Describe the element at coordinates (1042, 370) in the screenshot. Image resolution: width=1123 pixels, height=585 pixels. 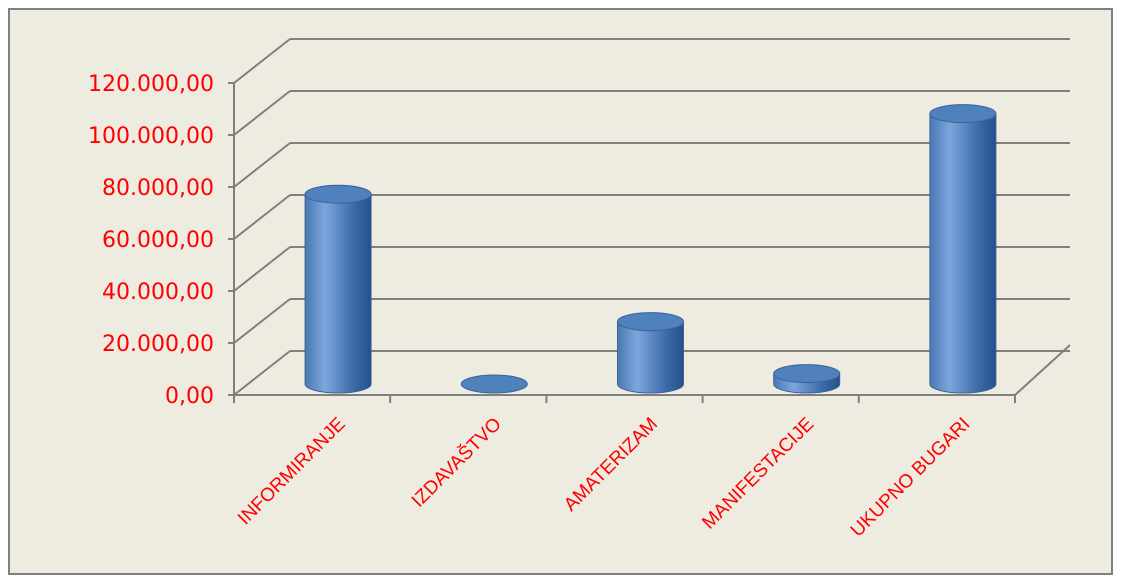
I see `floor-right-edge` at that location.